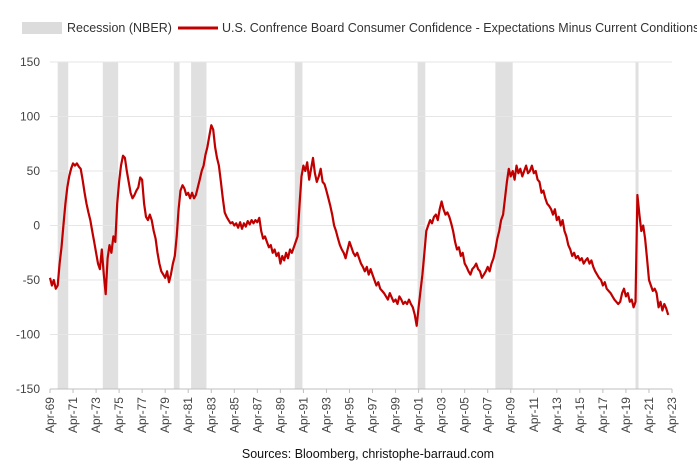 The height and width of the screenshot is (473, 697). I want to click on x-tick-label: Apr-23, so click(672, 415).